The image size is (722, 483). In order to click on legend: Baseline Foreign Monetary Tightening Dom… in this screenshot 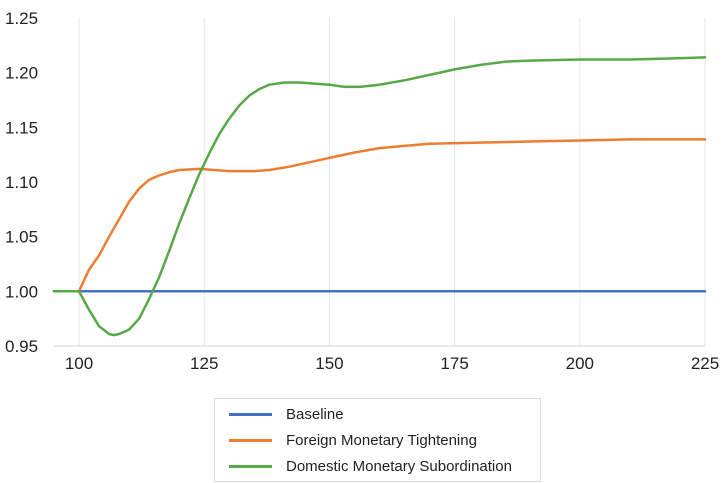, I will do `click(377, 440)`.